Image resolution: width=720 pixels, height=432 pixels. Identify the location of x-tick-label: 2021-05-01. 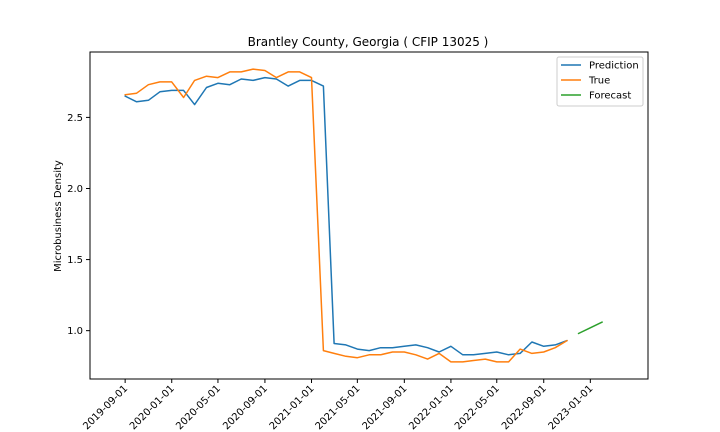
(338, 407).